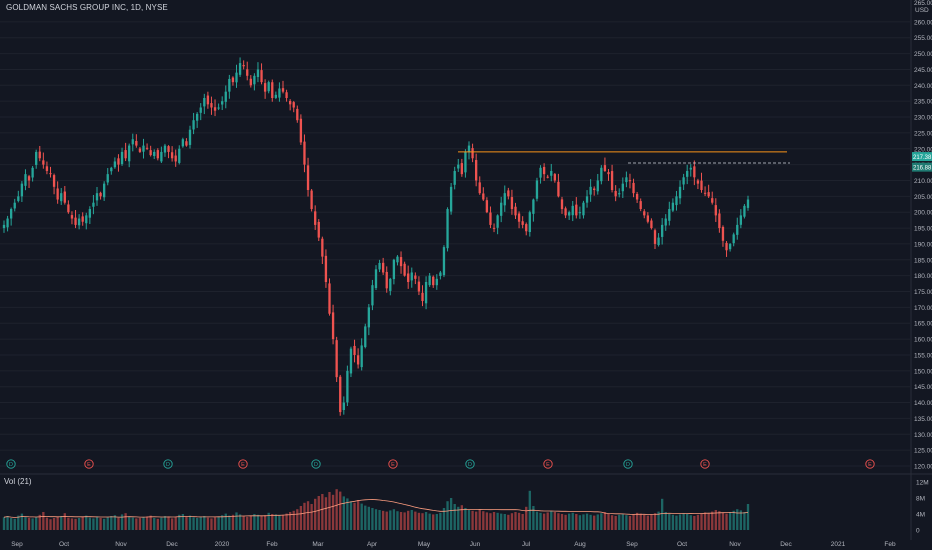  What do you see at coordinates (923, 118) in the screenshot?
I see `price-tick-label: 230.00` at bounding box center [923, 118].